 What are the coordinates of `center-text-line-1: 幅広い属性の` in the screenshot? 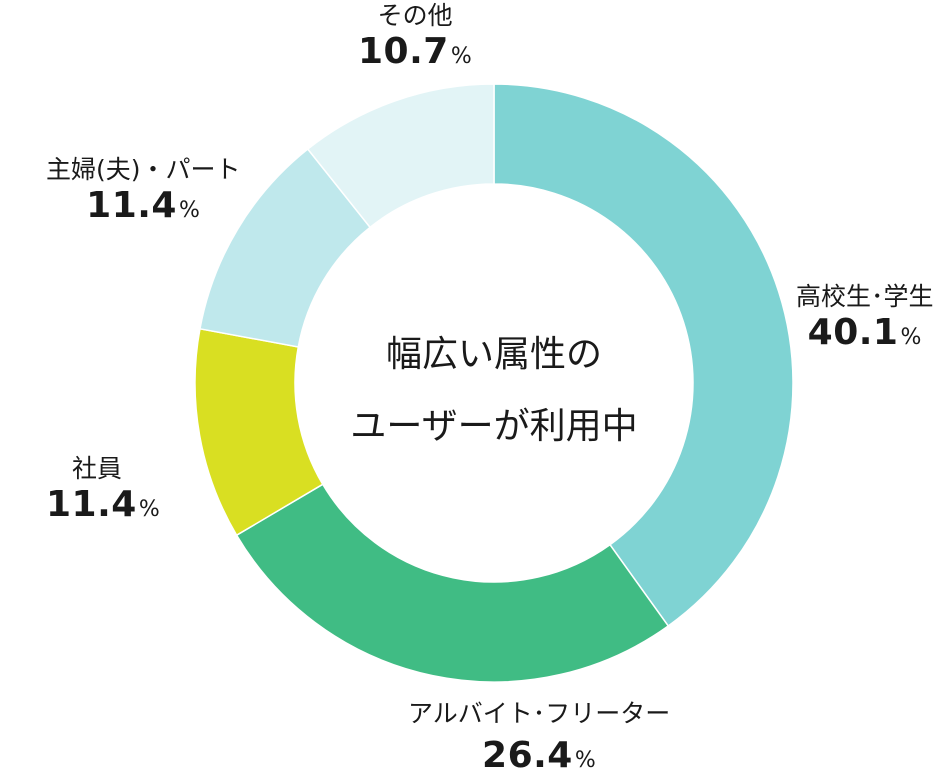 It's located at (493, 354).